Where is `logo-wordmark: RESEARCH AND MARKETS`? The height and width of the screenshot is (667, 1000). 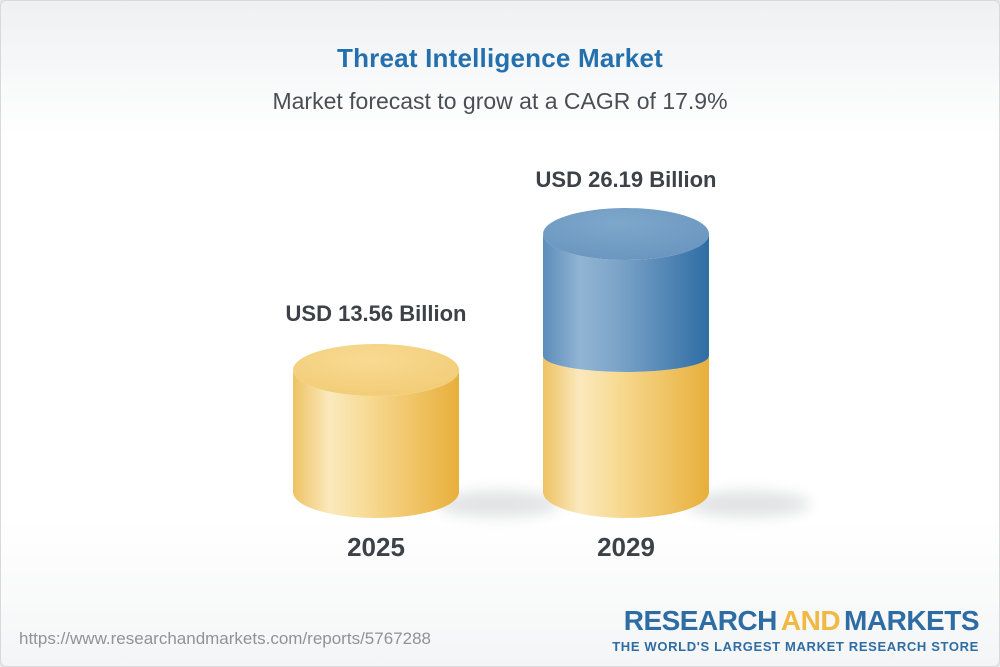
logo-wordmark: RESEARCH AND MARKETS is located at coordinates (796, 621).